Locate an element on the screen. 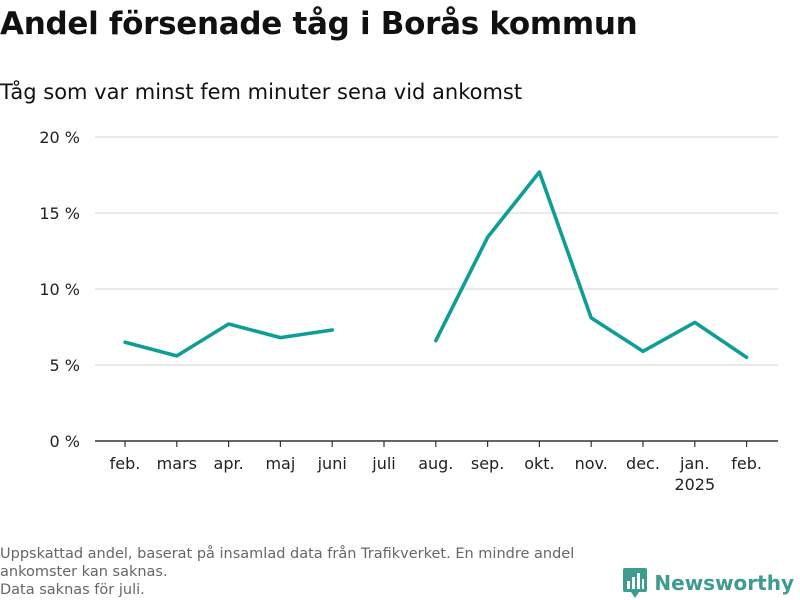 The width and height of the screenshot is (800, 600). x-tick-label: nov. is located at coordinates (591, 463).